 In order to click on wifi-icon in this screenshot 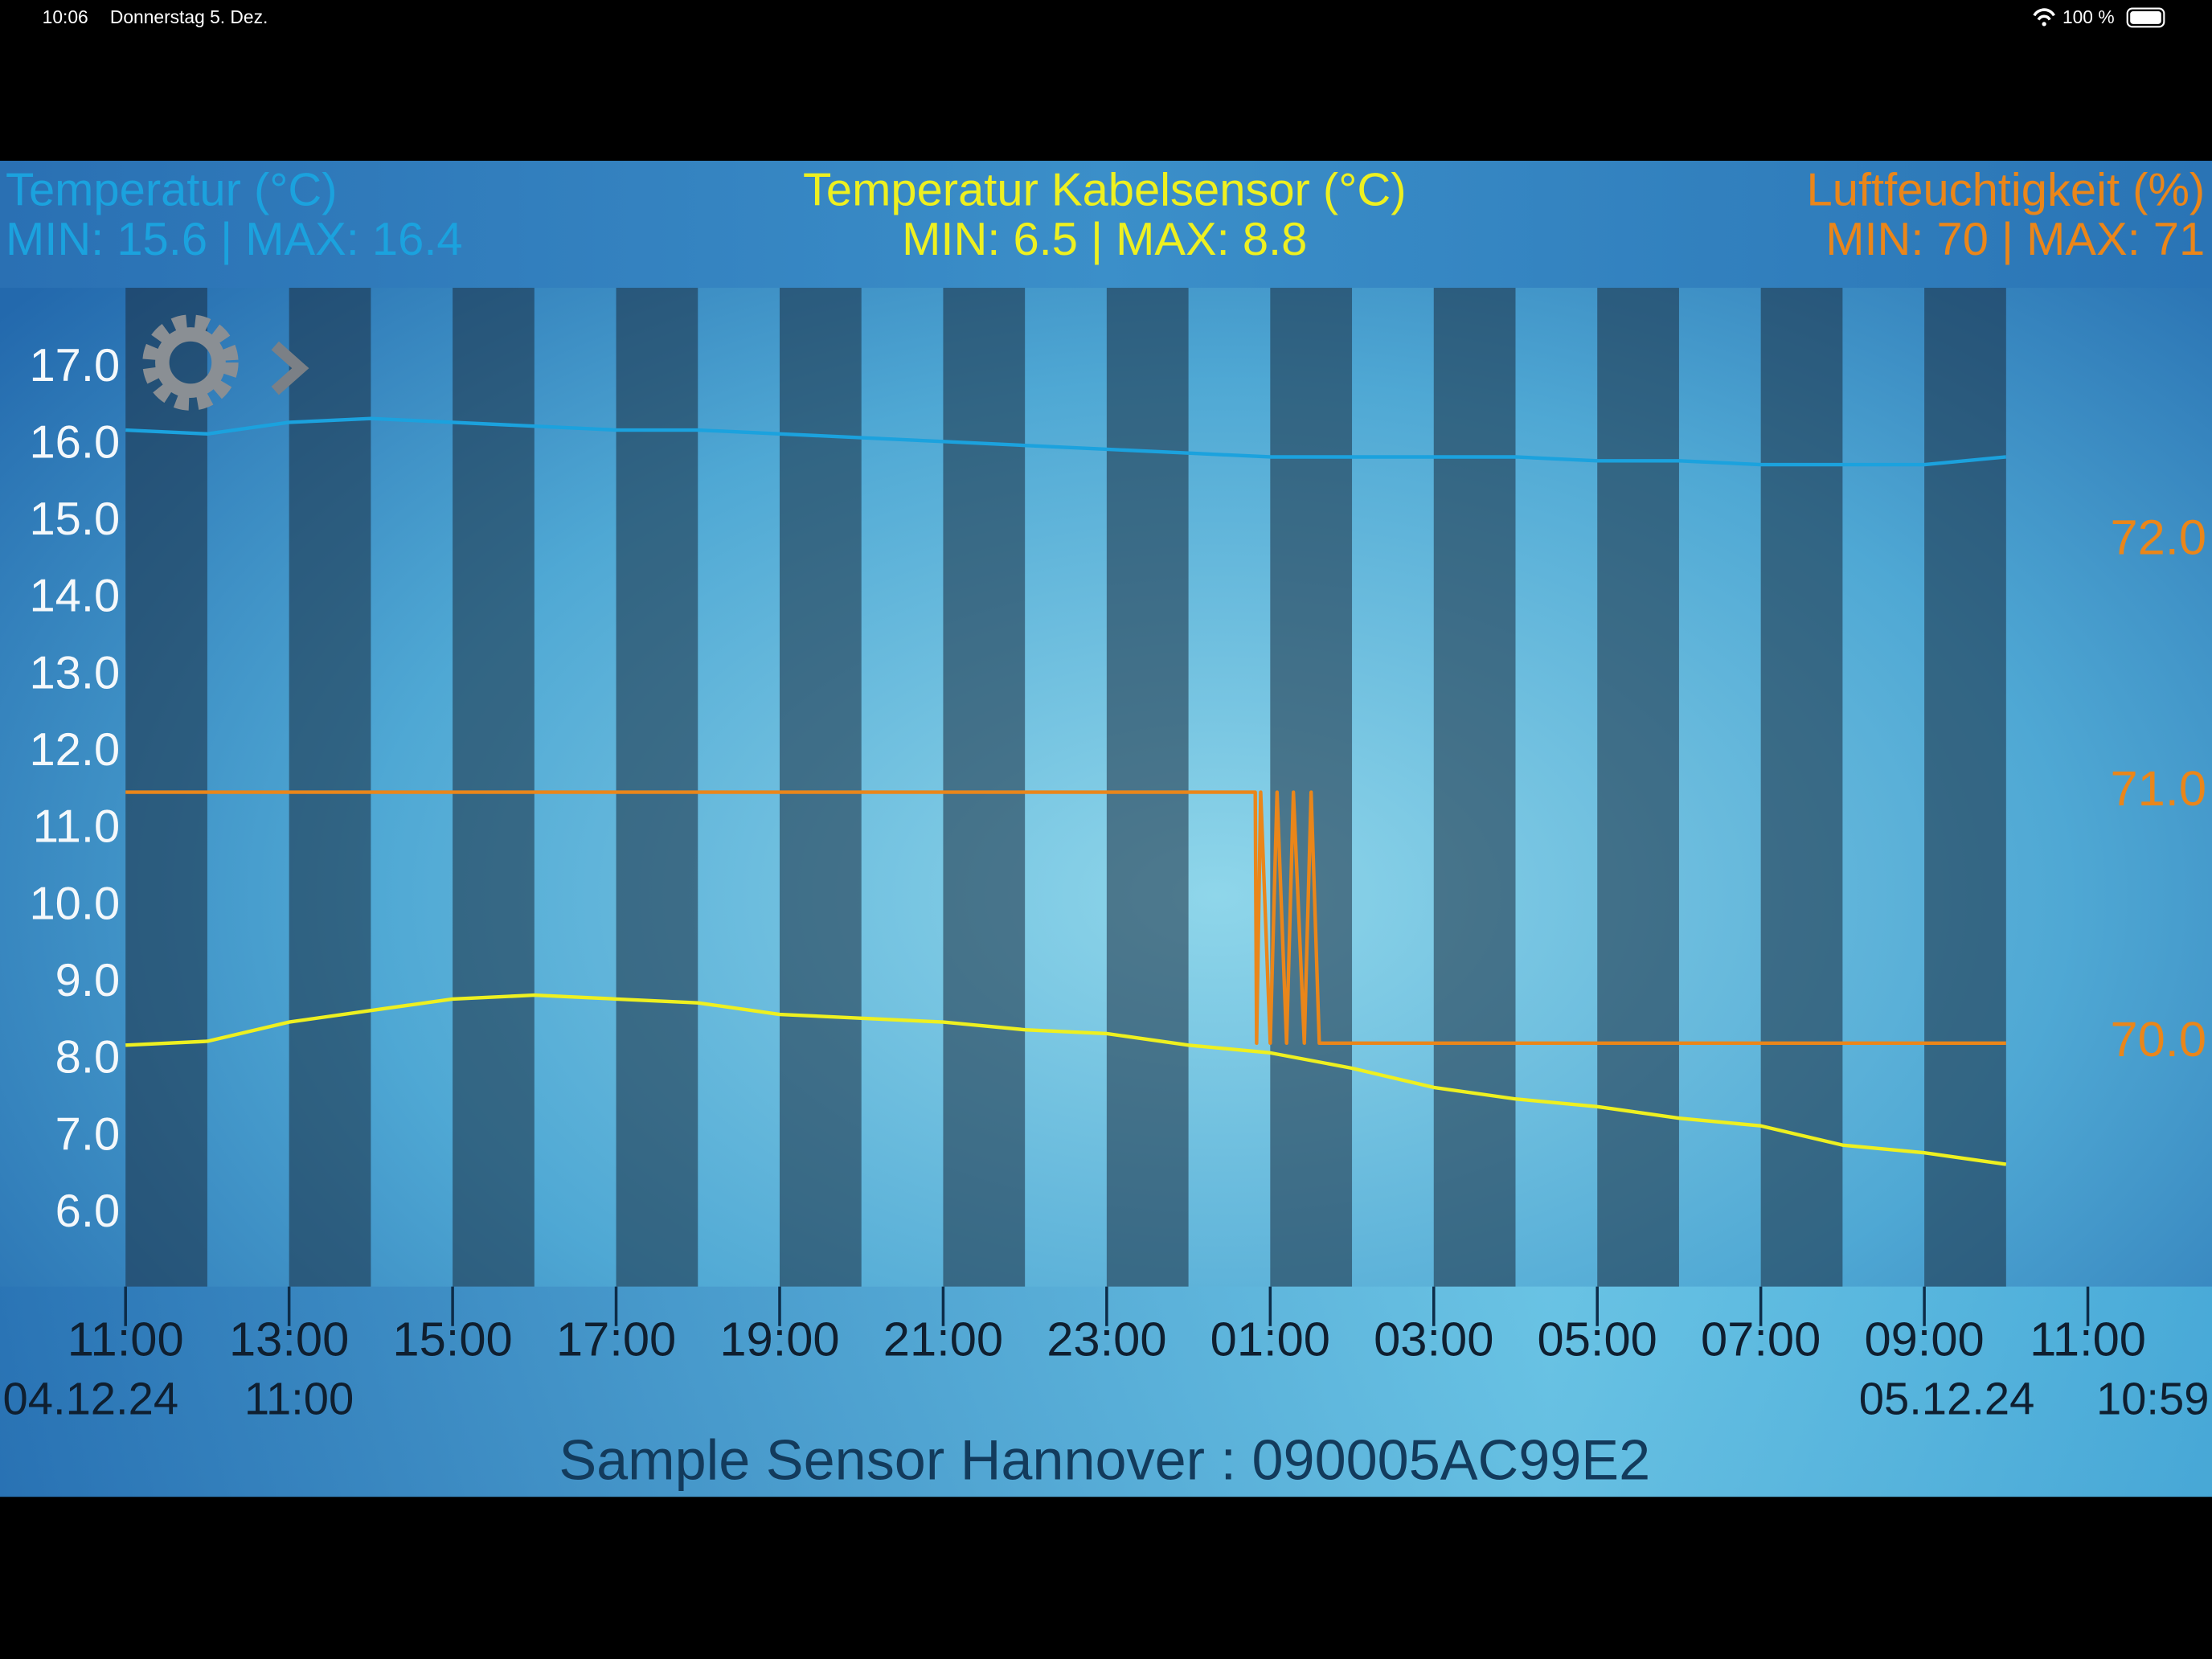, I will do `click(2044, 14)`.